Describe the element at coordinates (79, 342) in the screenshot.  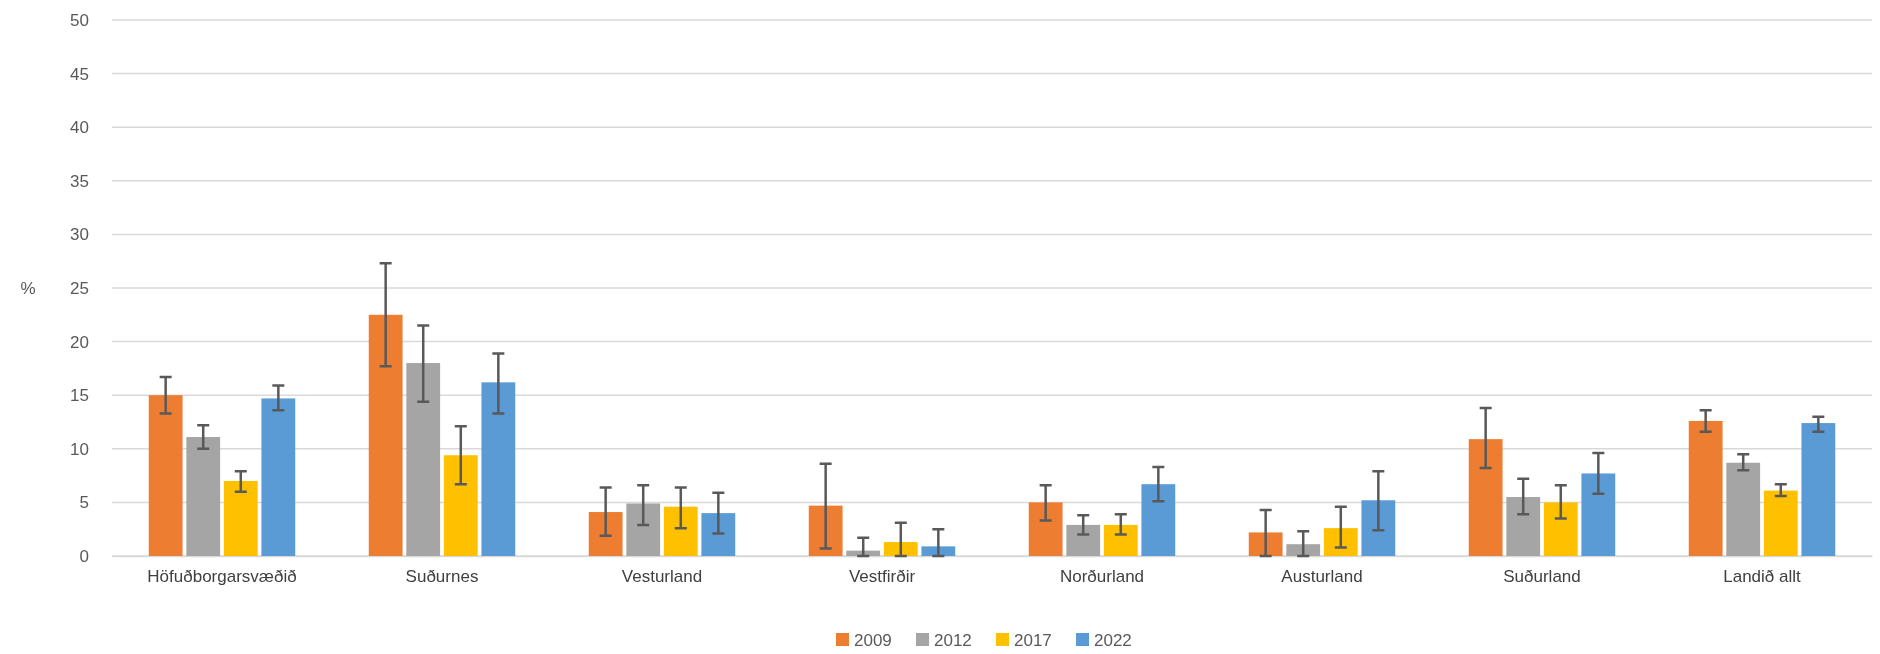
I see `y-tick-label: 20` at that location.